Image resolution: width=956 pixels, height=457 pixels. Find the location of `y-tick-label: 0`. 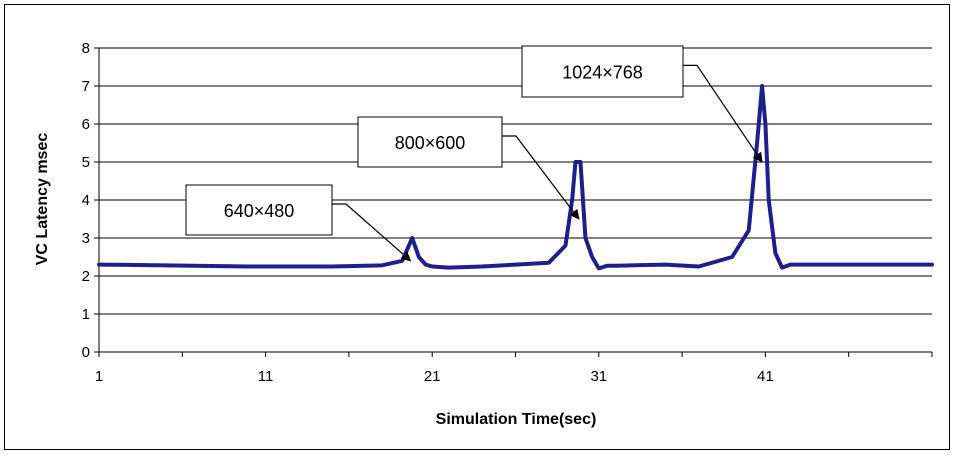

y-tick-label: 0 is located at coordinates (86, 352).